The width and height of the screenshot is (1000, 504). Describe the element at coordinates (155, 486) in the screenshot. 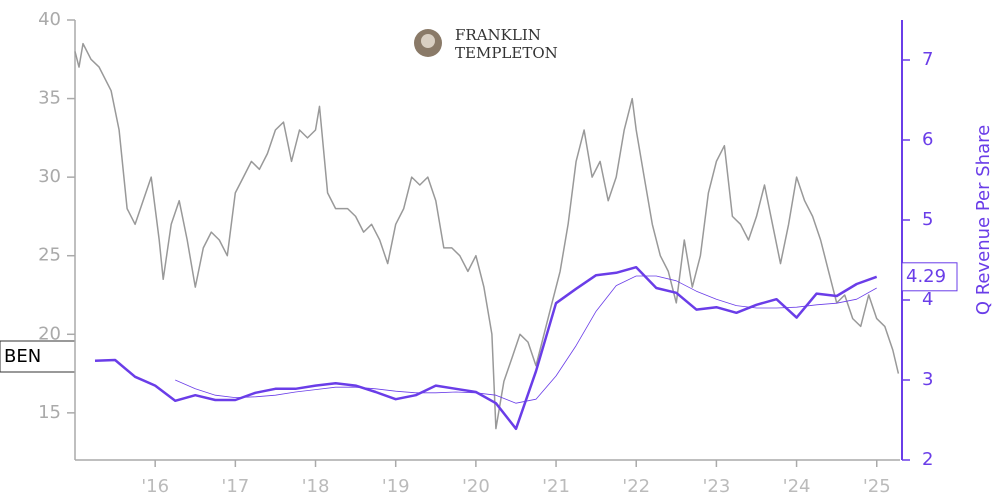

I see `x-tick-label: '16` at that location.